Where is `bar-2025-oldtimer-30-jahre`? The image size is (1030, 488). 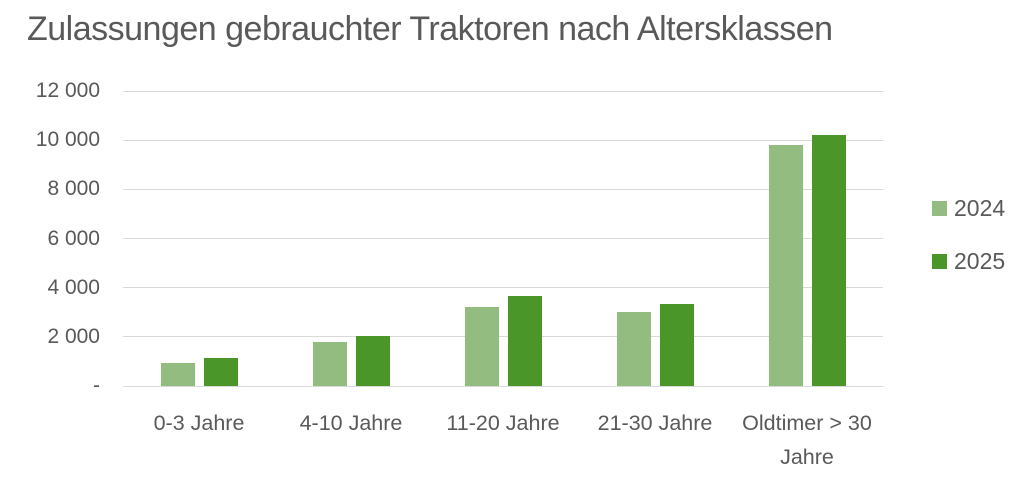
bar-2025-oldtimer-30-jahre is located at coordinates (828, 260).